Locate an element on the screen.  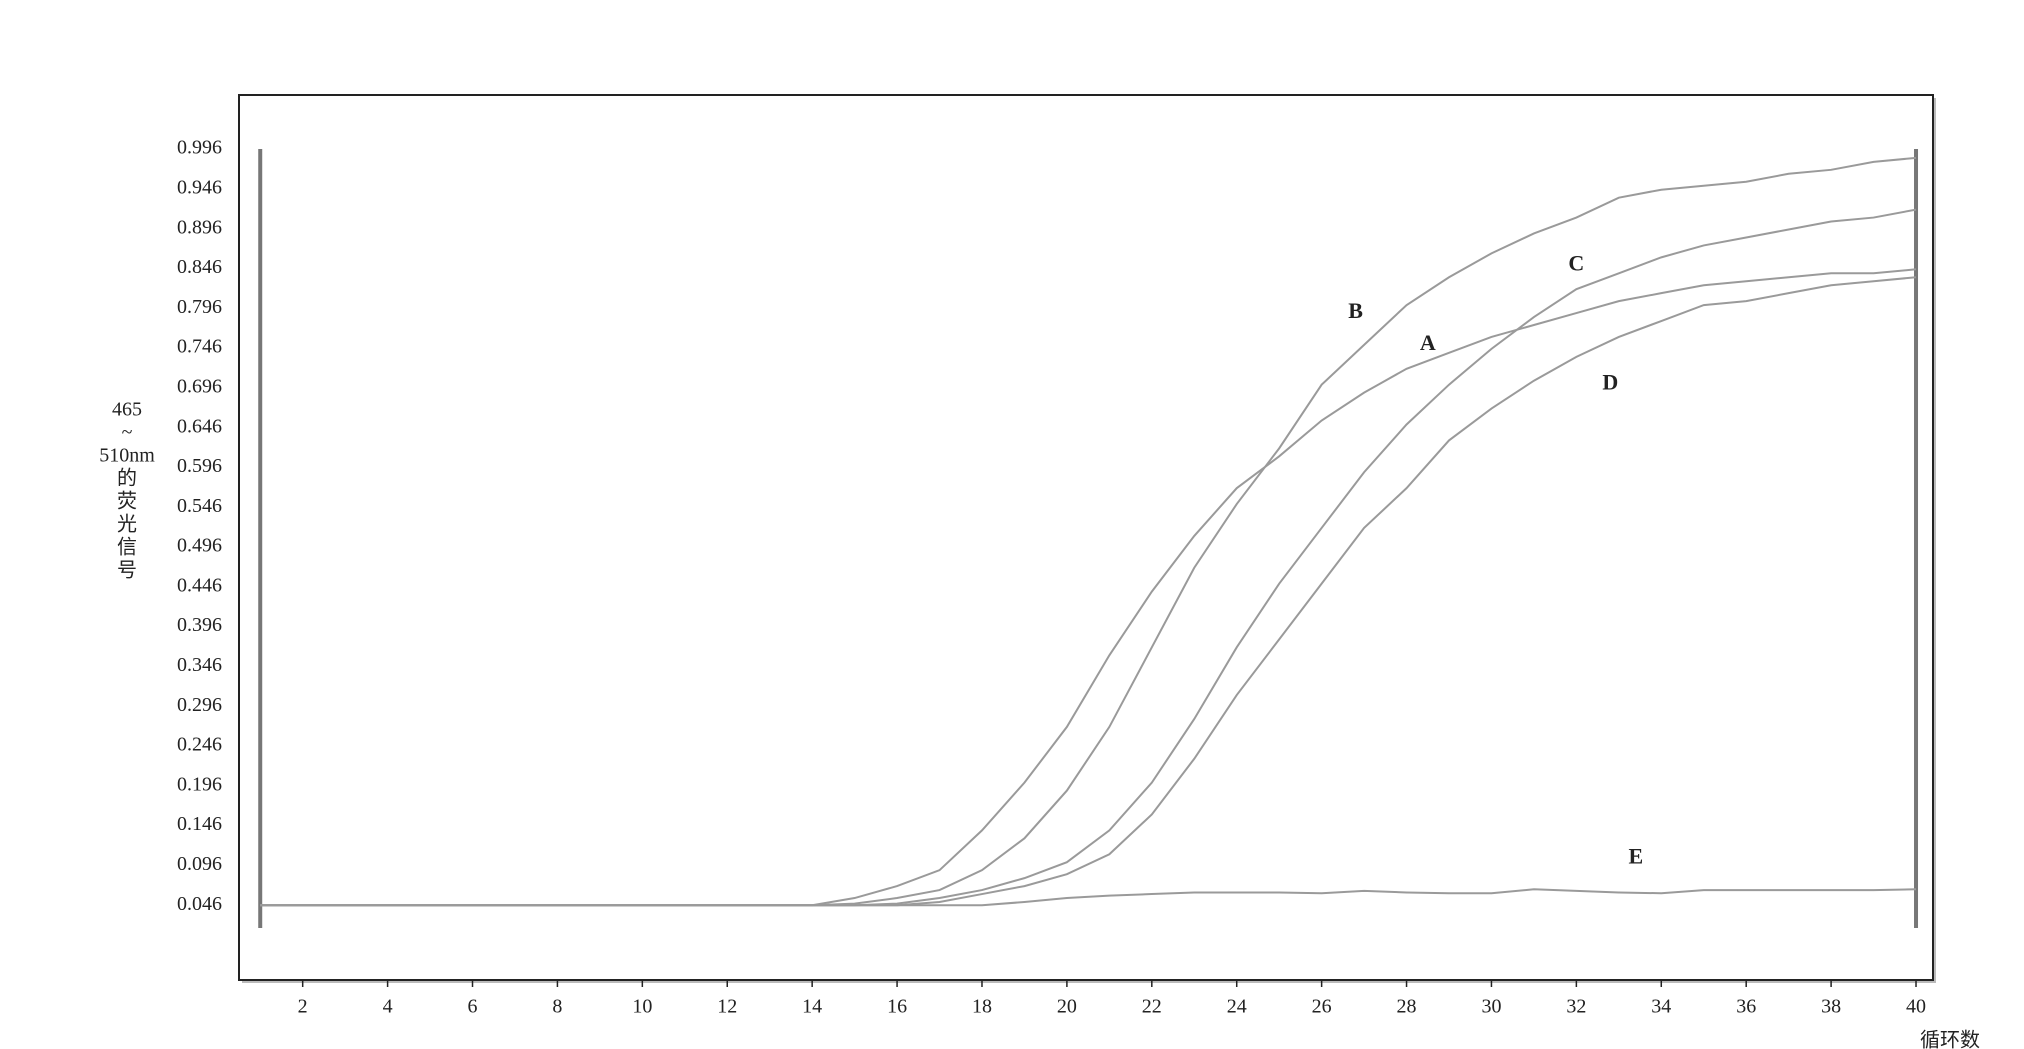
curve-label: C is located at coordinates (1576, 262).